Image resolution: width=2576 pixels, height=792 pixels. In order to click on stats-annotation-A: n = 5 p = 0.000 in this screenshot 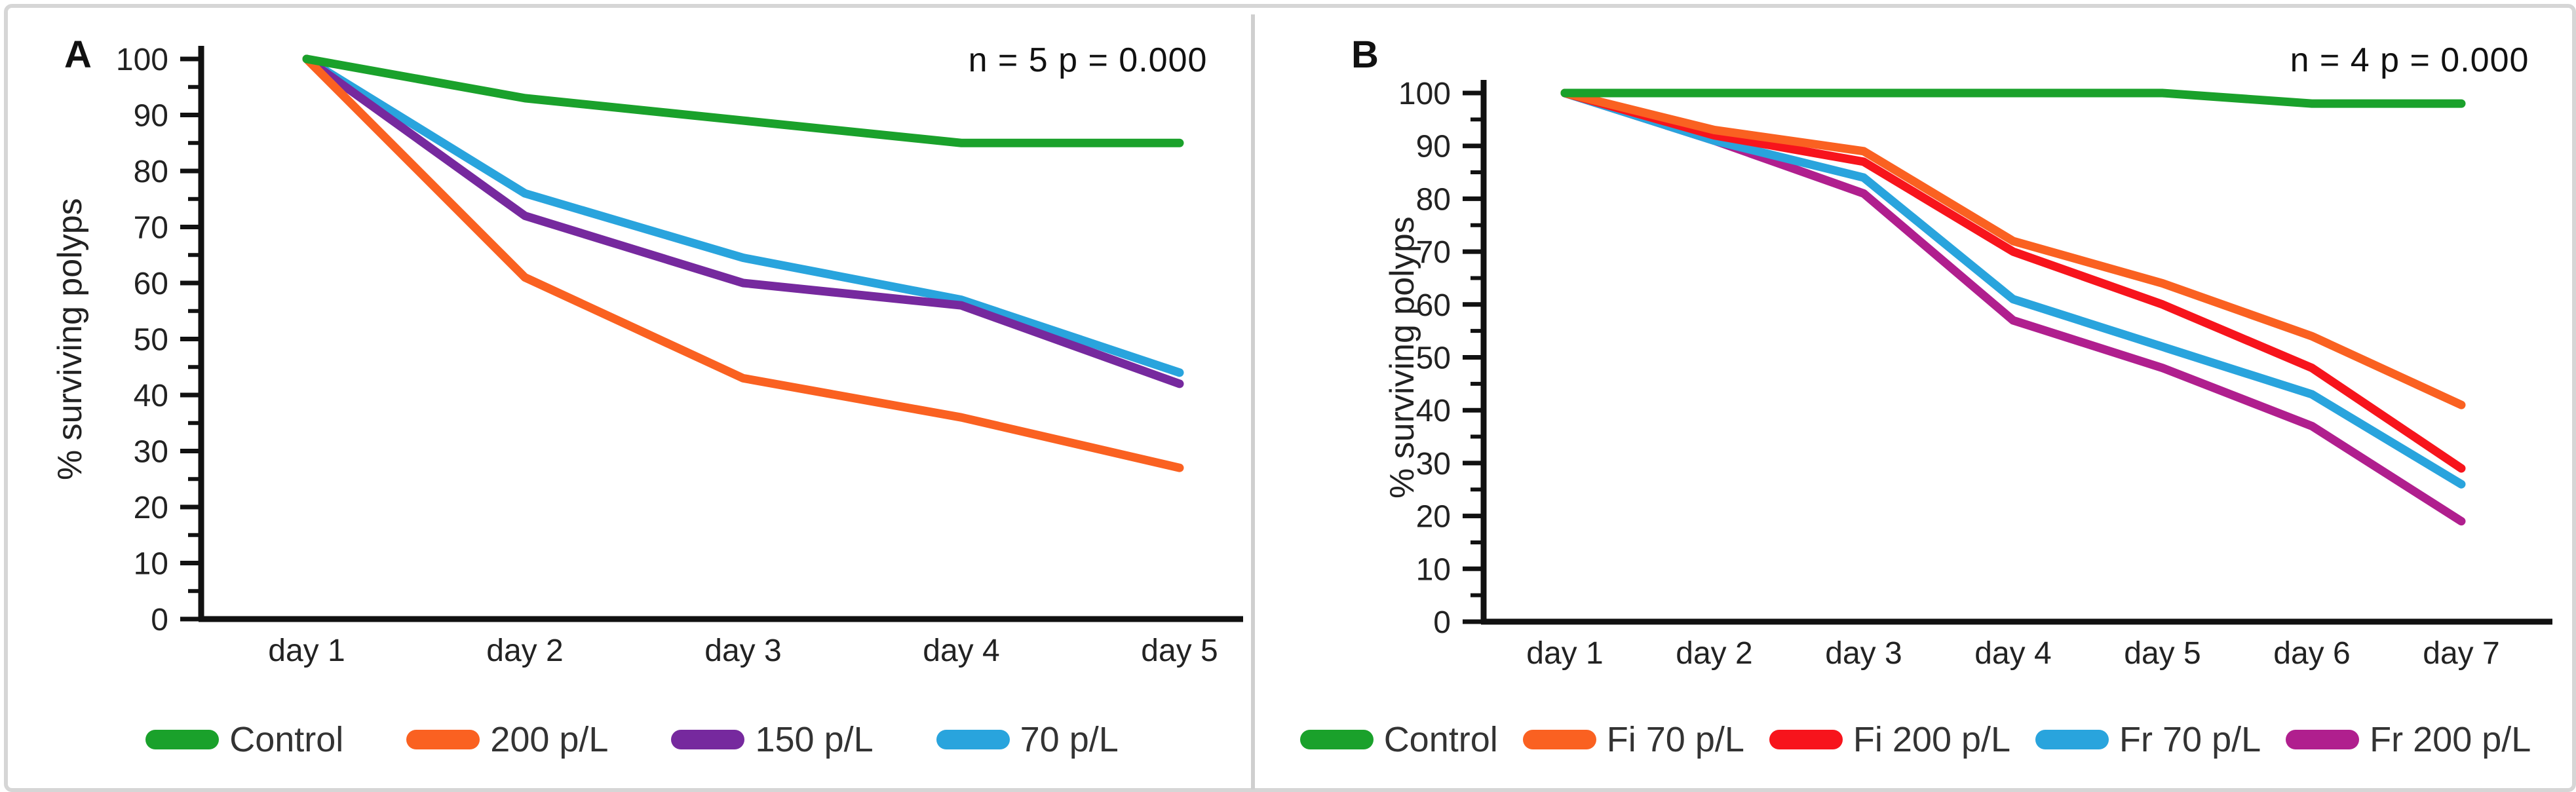, I will do `click(1088, 60)`.